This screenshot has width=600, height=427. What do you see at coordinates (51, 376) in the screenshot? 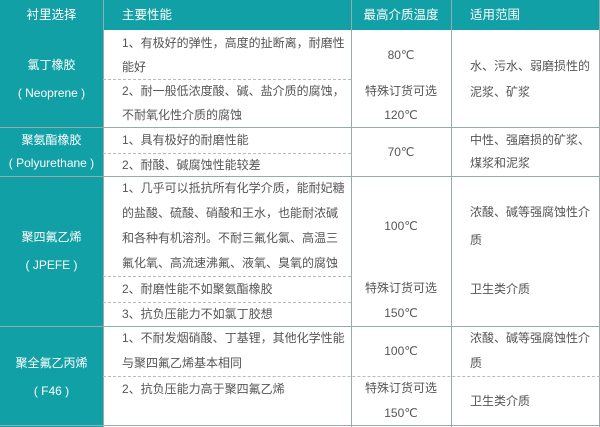
I see `lining-f46: 聚全氟乙丙烯 ( F46 )` at bounding box center [51, 376].